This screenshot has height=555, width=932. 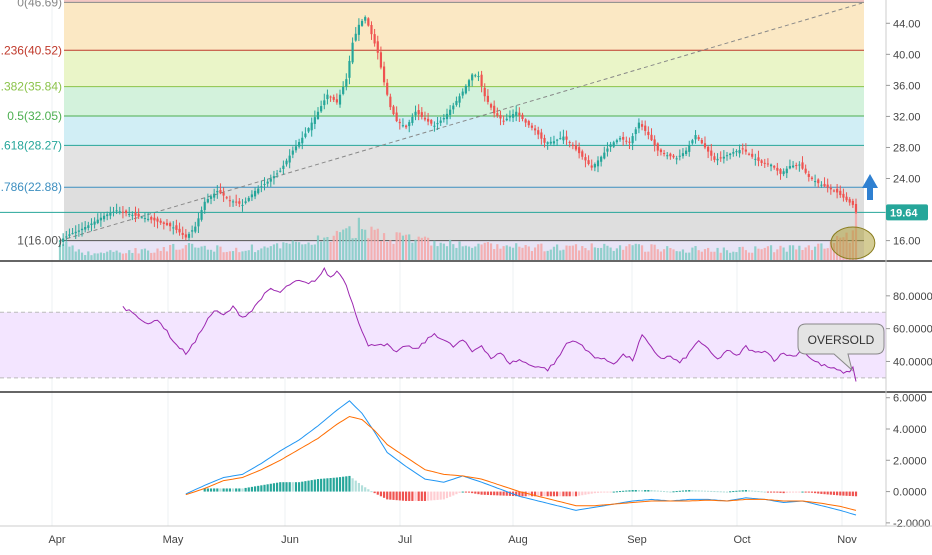 I want to click on up-arrow-icon, so click(x=870, y=187).